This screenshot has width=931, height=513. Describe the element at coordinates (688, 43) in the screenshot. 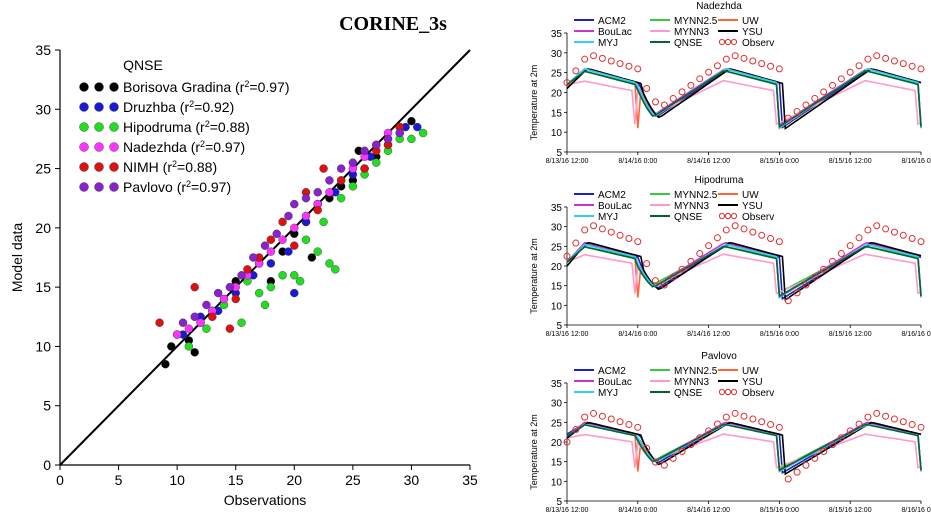

I see `legend-label: QNSE` at that location.